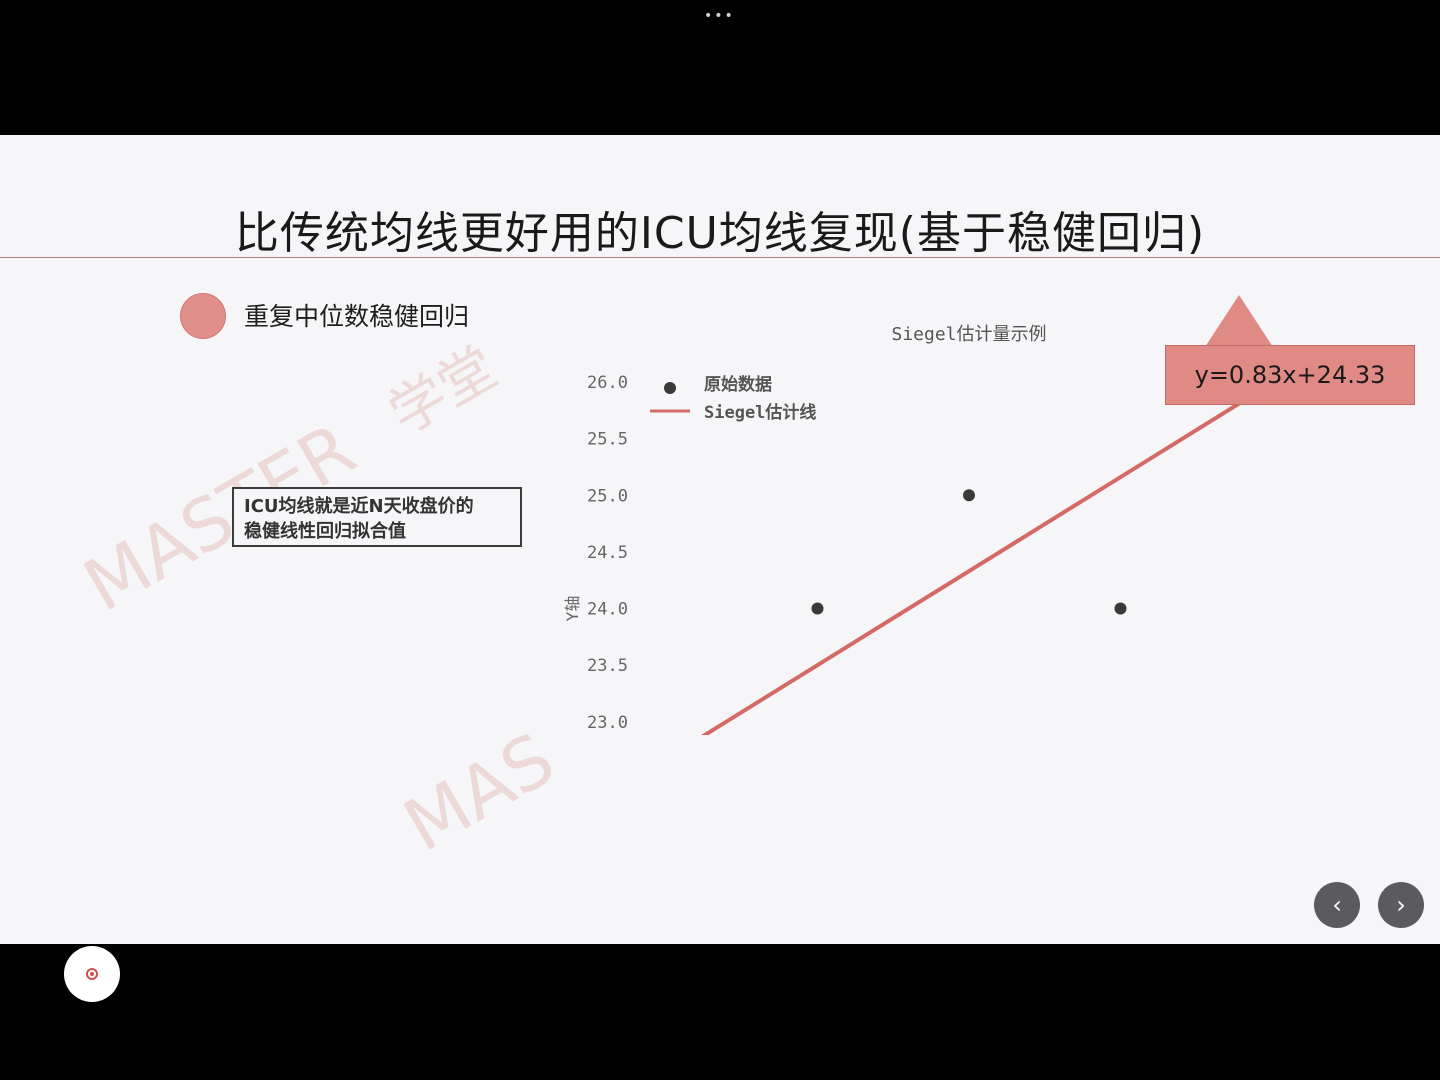  Describe the element at coordinates (607, 610) in the screenshot. I see `y-tick-label: 24.0` at that location.